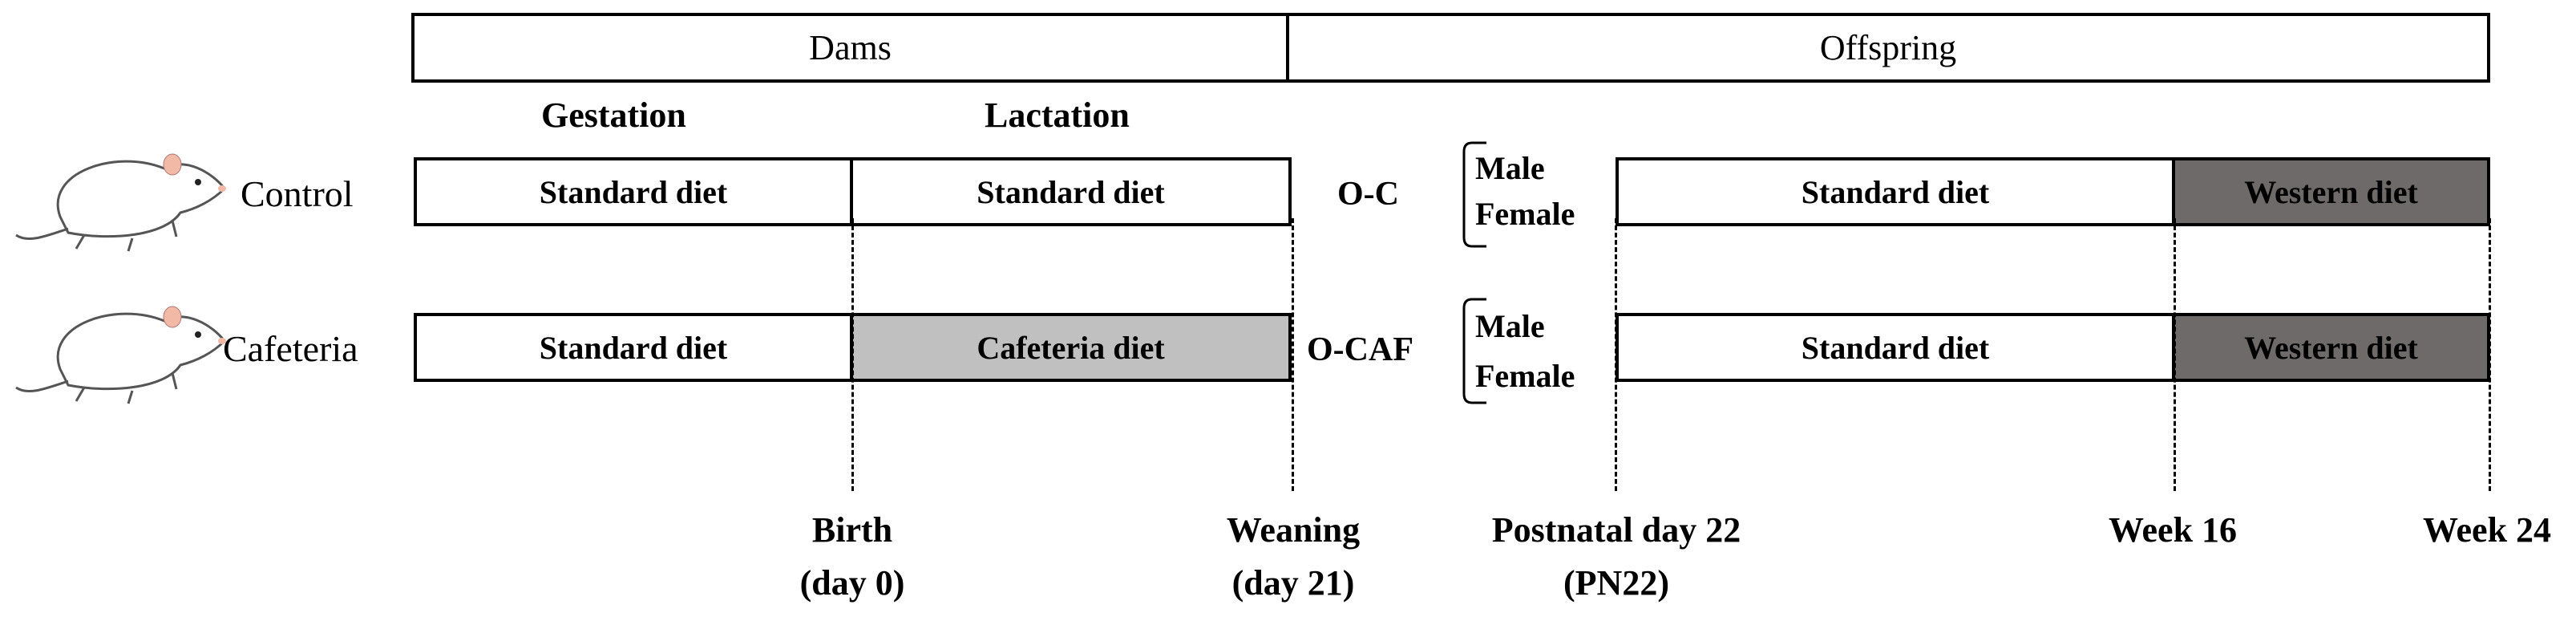 The image size is (2576, 617). Describe the element at coordinates (852, 530) in the screenshot. I see `timepoint-birth-label: Birth` at that location.